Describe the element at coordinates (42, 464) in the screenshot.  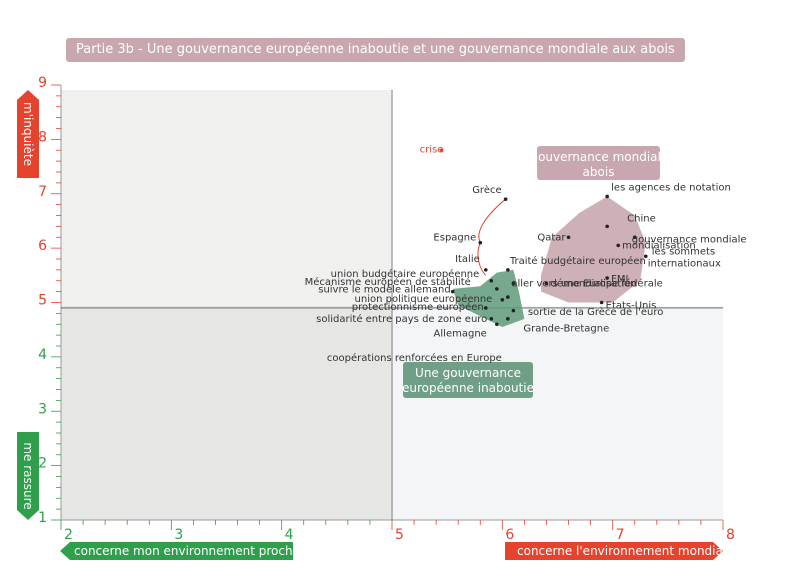
I see `y-tick-label: 2` at that location.